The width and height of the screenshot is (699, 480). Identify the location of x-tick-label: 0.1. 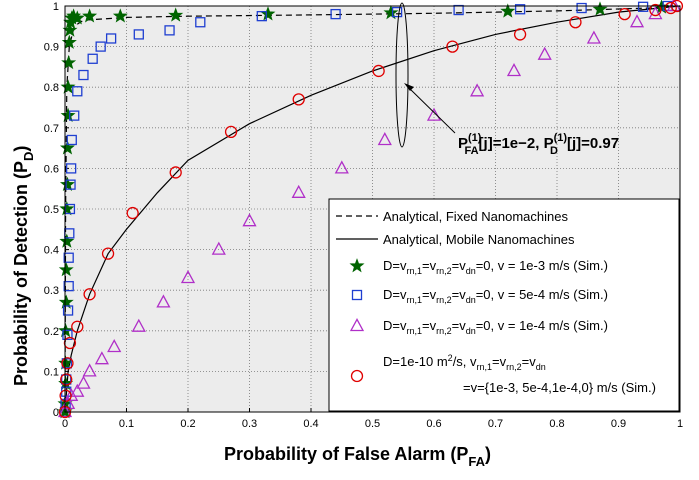
(126, 424).